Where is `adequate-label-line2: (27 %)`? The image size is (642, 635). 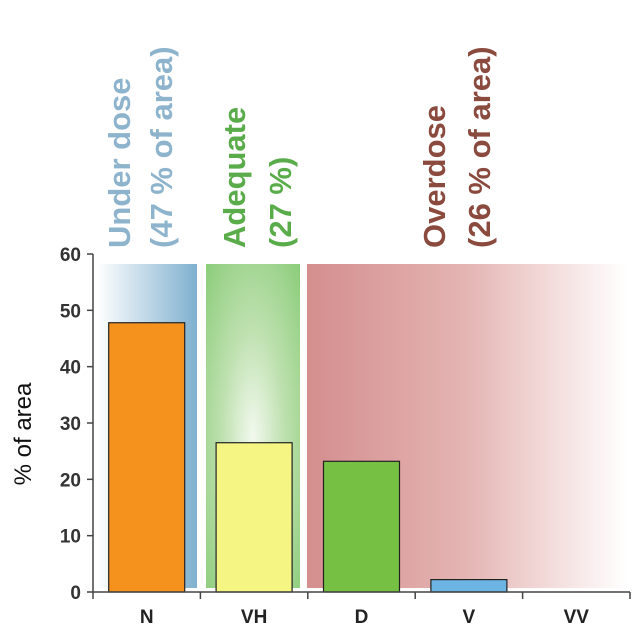 adequate-label-line2: (27 %) is located at coordinates (280, 202).